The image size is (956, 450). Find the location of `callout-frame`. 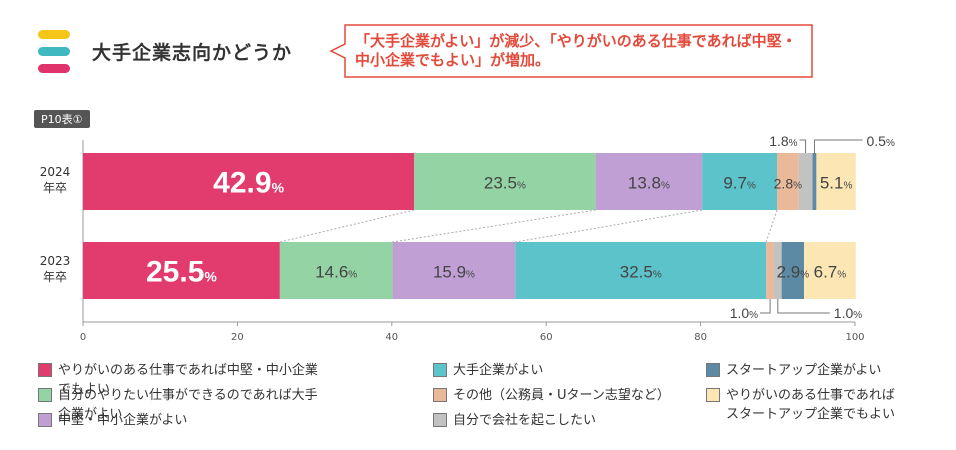

callout-frame is located at coordinates (571, 51).